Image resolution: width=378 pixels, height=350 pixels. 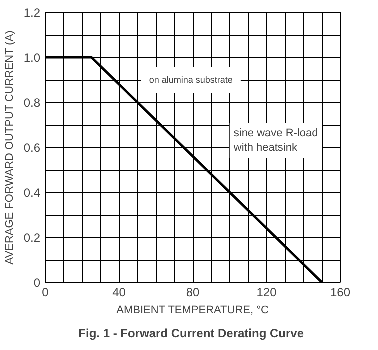 I want to click on x-axis-title: AMBIENT TEMPERATURE, °C, so click(x=193, y=310).